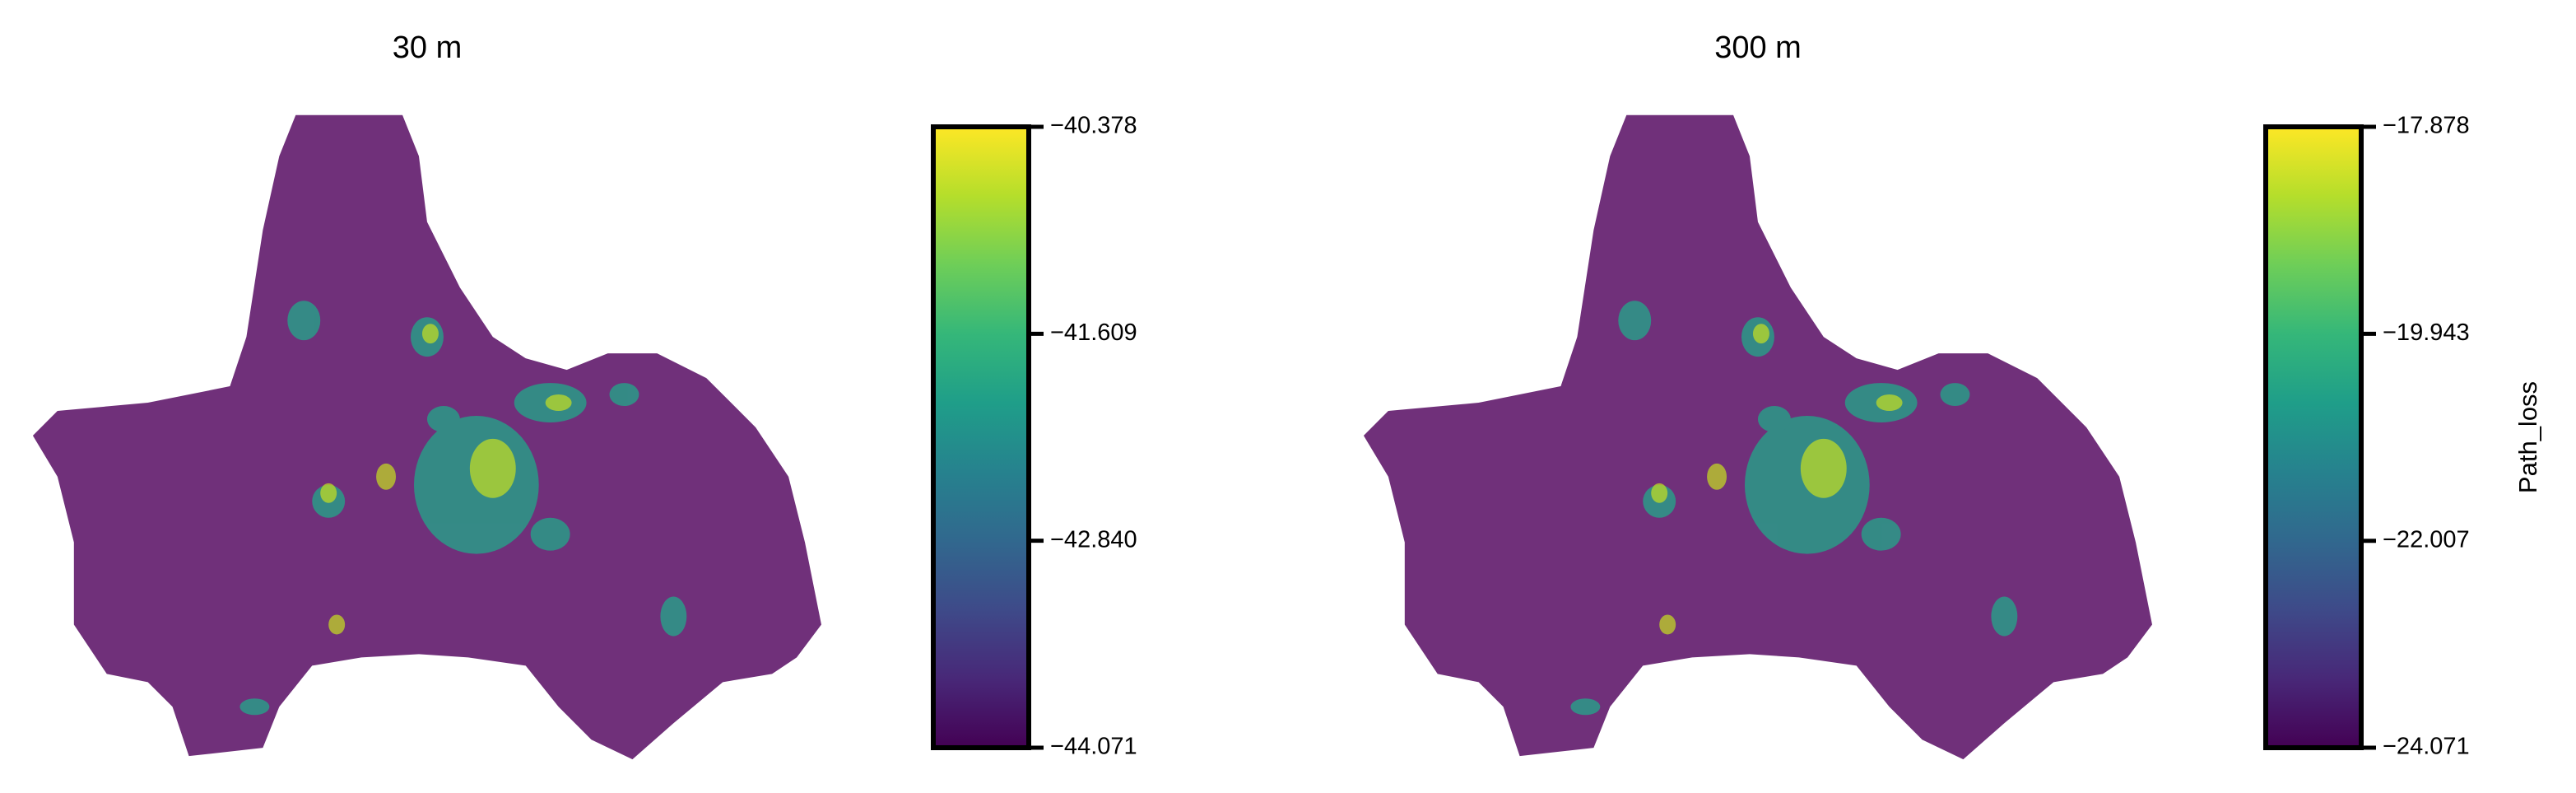 Image resolution: width=2576 pixels, height=793 pixels. What do you see at coordinates (1093, 539) in the screenshot?
I see `colorbar-tick-label: −42.840` at bounding box center [1093, 539].